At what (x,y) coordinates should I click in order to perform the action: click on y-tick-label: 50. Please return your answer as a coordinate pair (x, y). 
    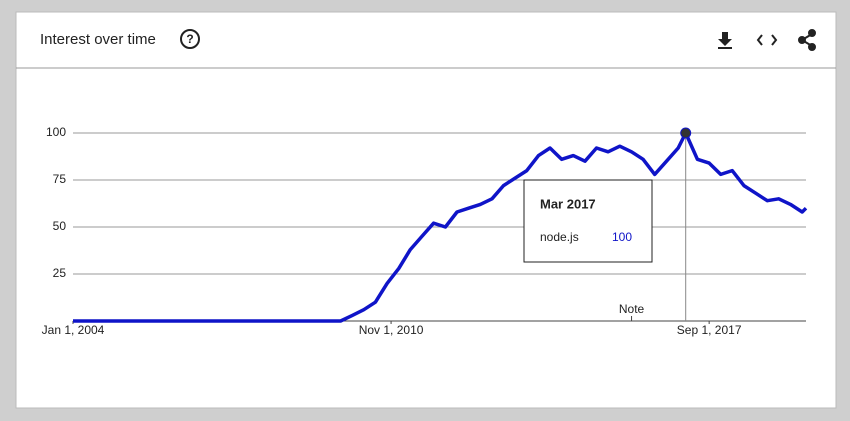
    Looking at the image, I should click on (60, 226).